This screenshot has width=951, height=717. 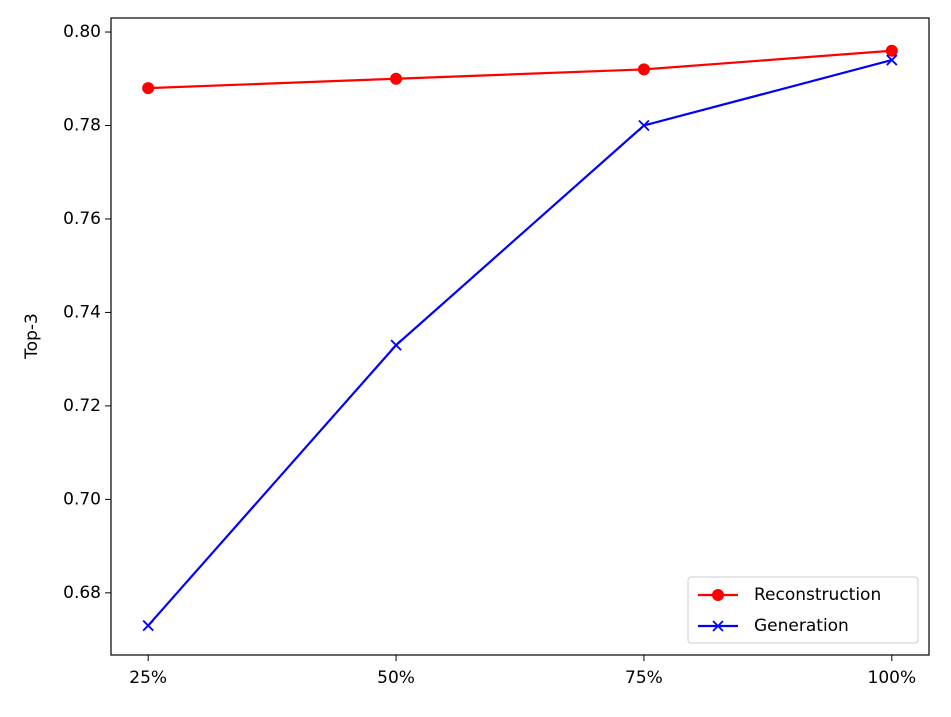 What do you see at coordinates (82, 312) in the screenshot?
I see `y-tick-label: 0.74` at bounding box center [82, 312].